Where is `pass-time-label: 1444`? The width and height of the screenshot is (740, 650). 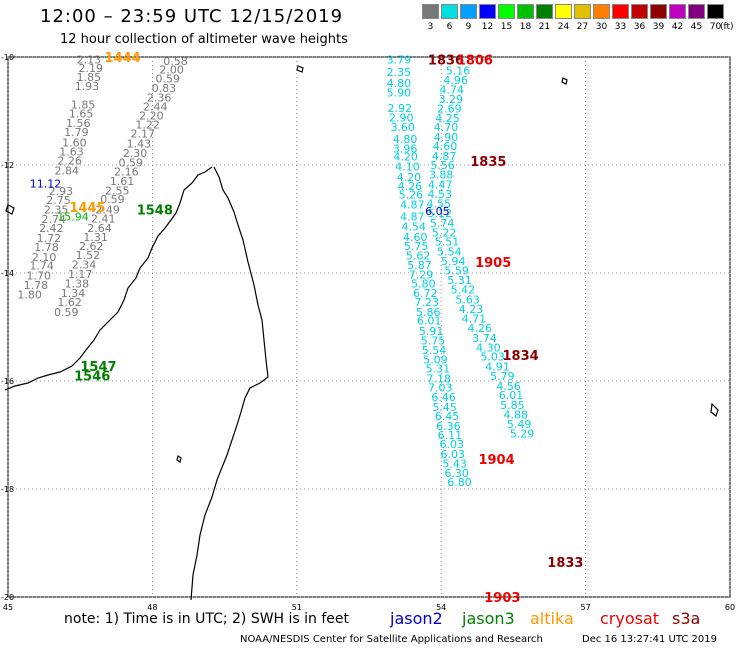 pass-time-label: 1444 is located at coordinates (122, 58).